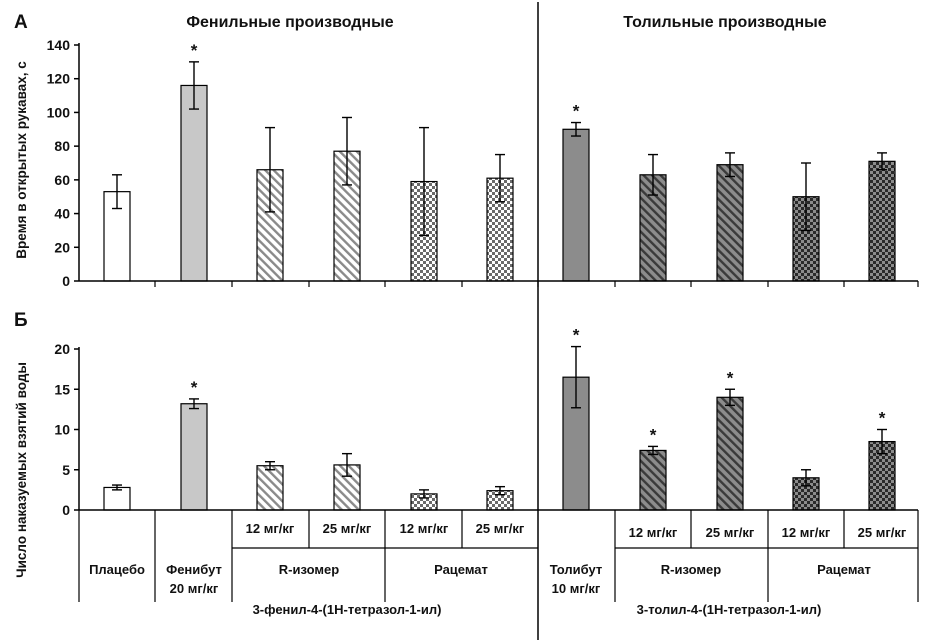  I want to click on group-label-r-isomer-tolyl: R-изомер, so click(691, 569).